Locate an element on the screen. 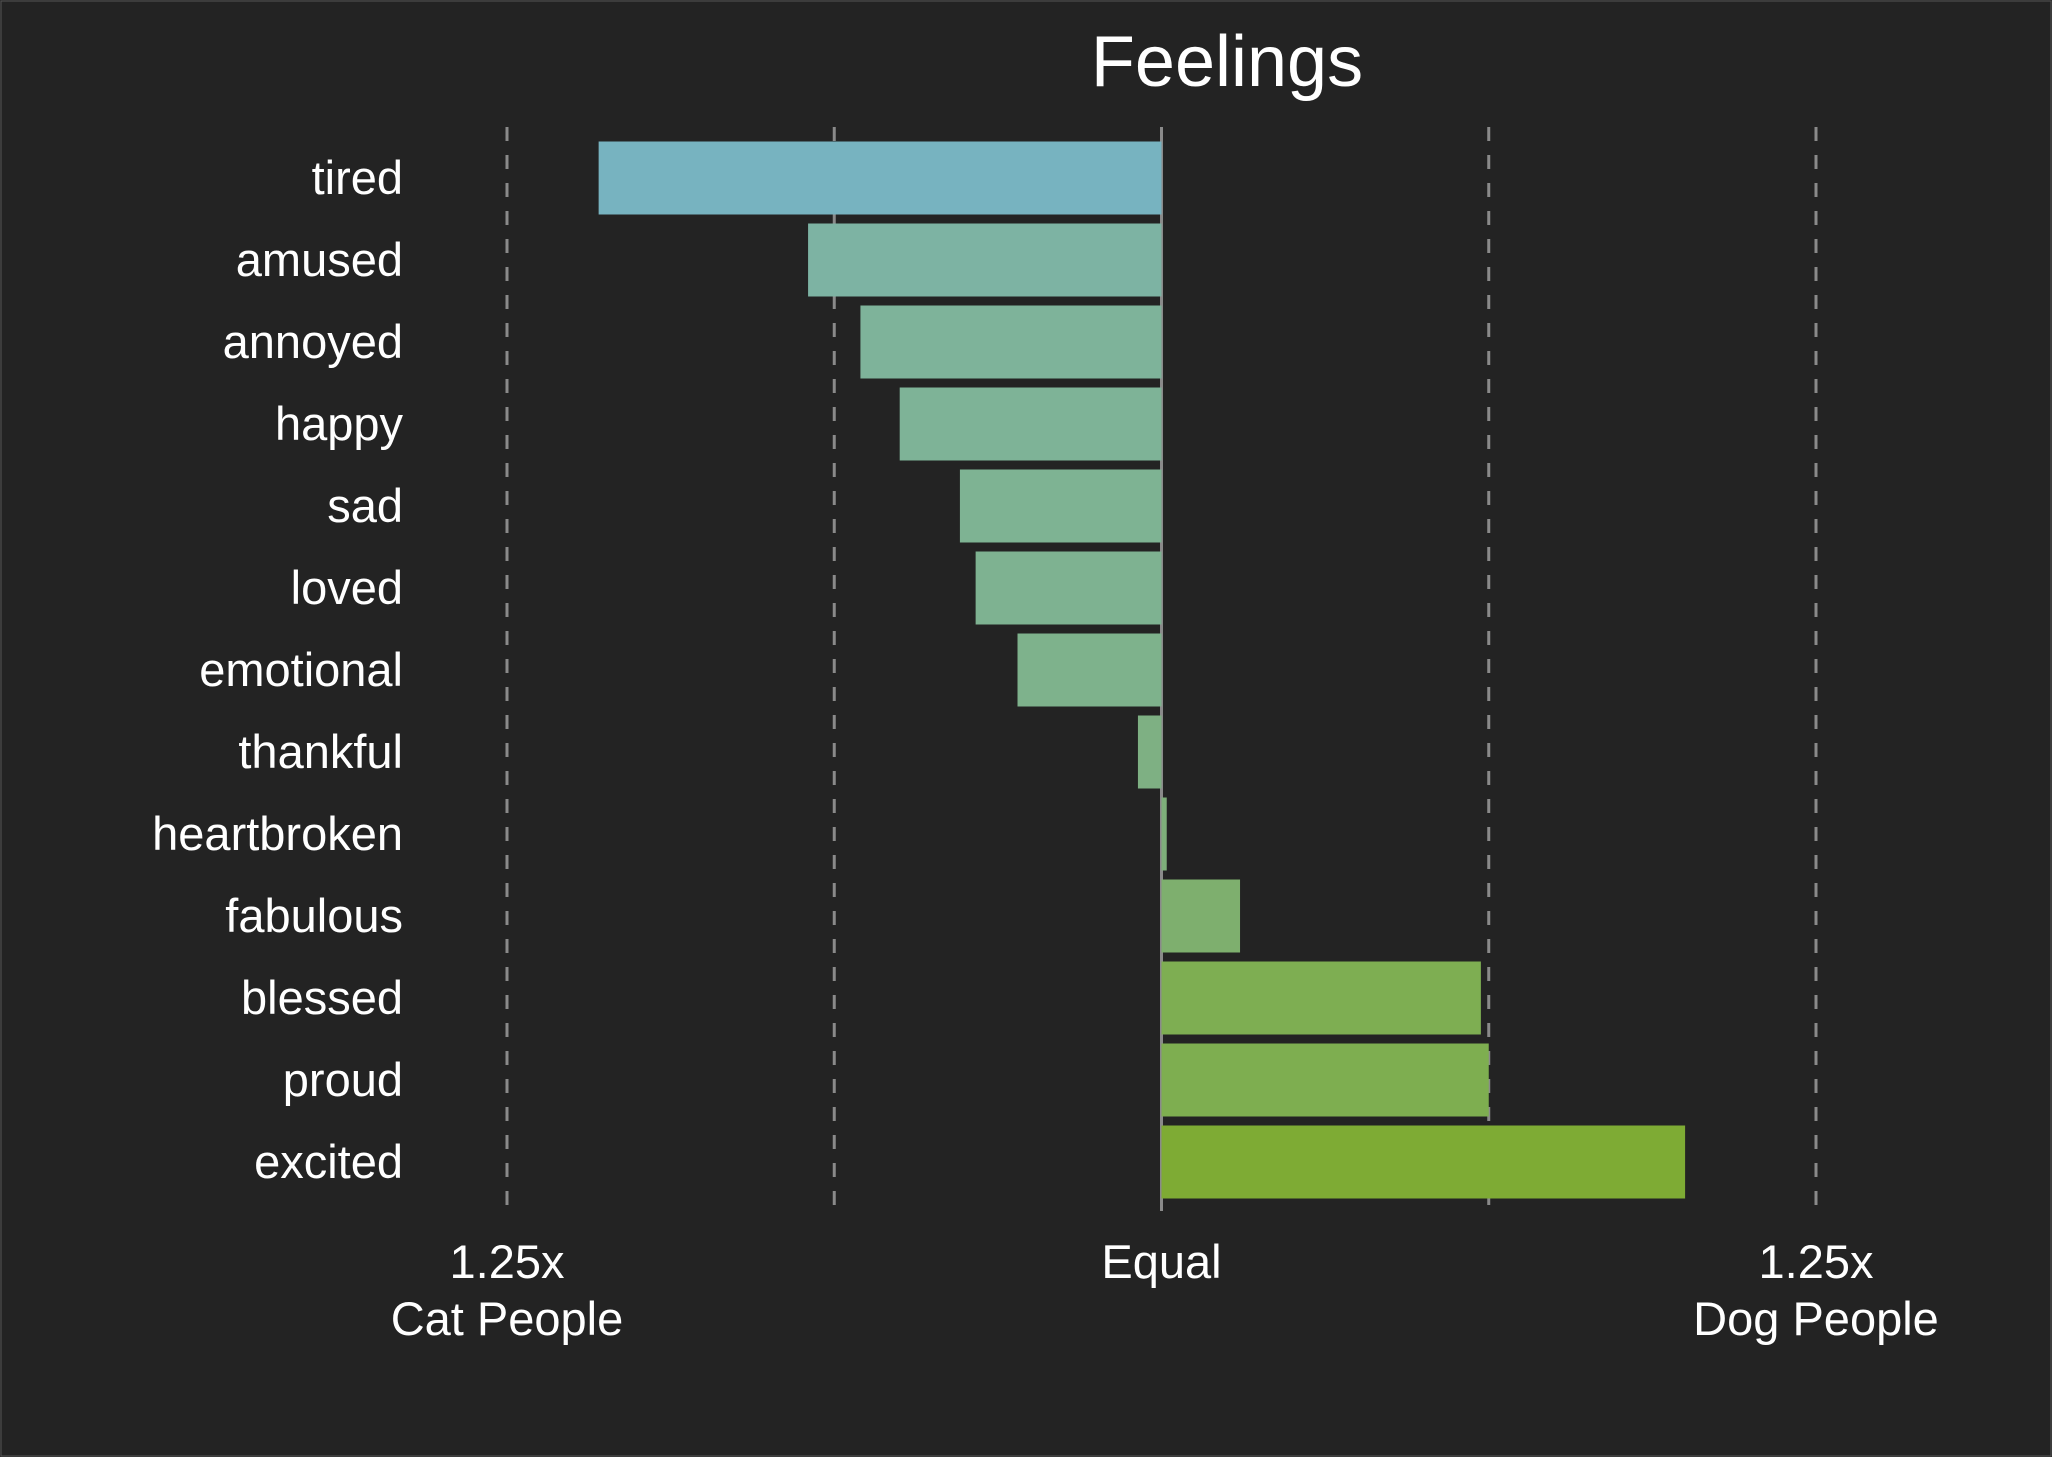  x-tick-label: Equal is located at coordinates (1161, 1261).